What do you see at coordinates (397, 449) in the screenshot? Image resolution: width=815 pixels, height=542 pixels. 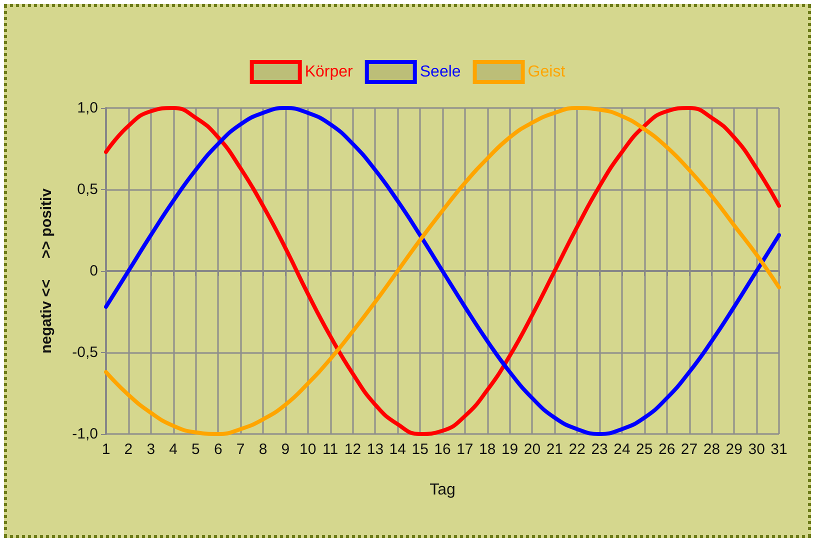 I see `x-tick-label: 14` at bounding box center [397, 449].